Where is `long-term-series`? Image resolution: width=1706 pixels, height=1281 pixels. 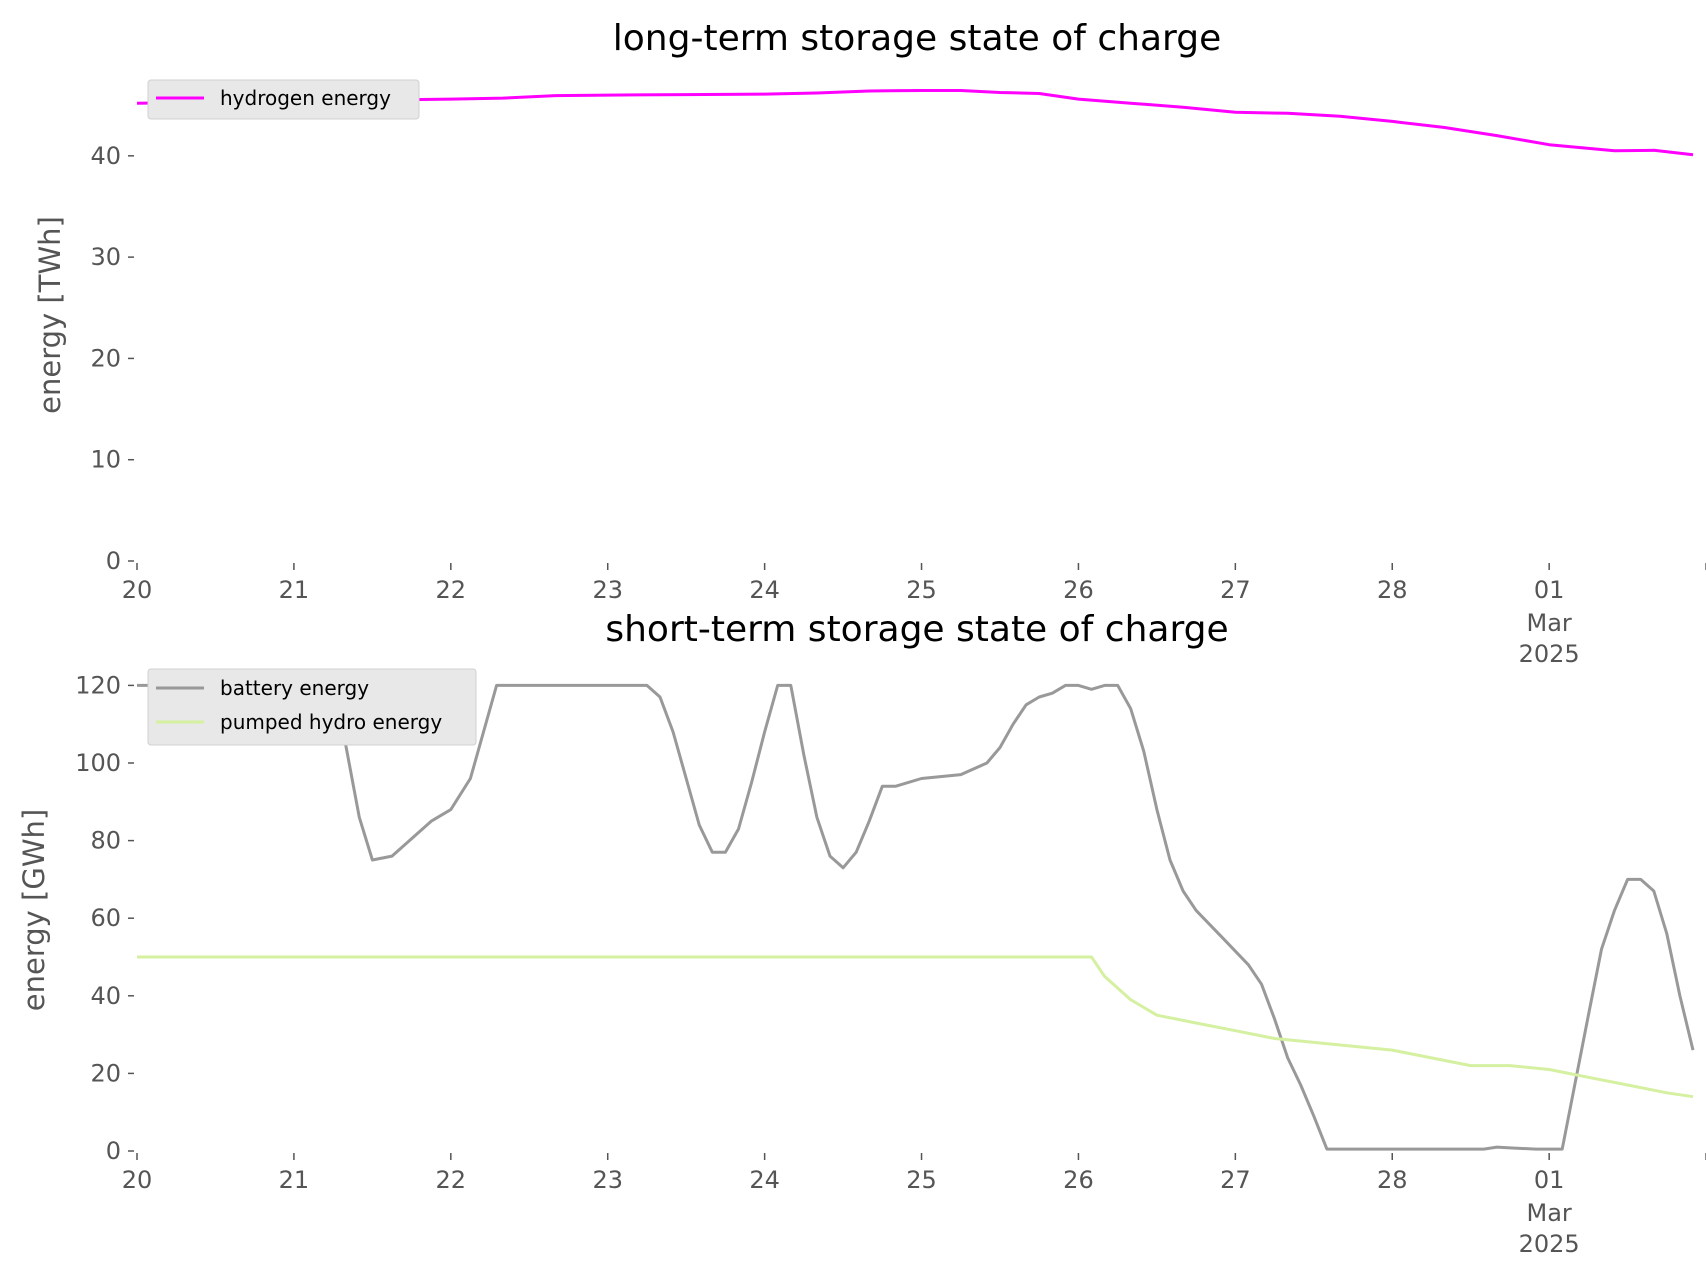
long-term-series is located at coordinates (915, 123).